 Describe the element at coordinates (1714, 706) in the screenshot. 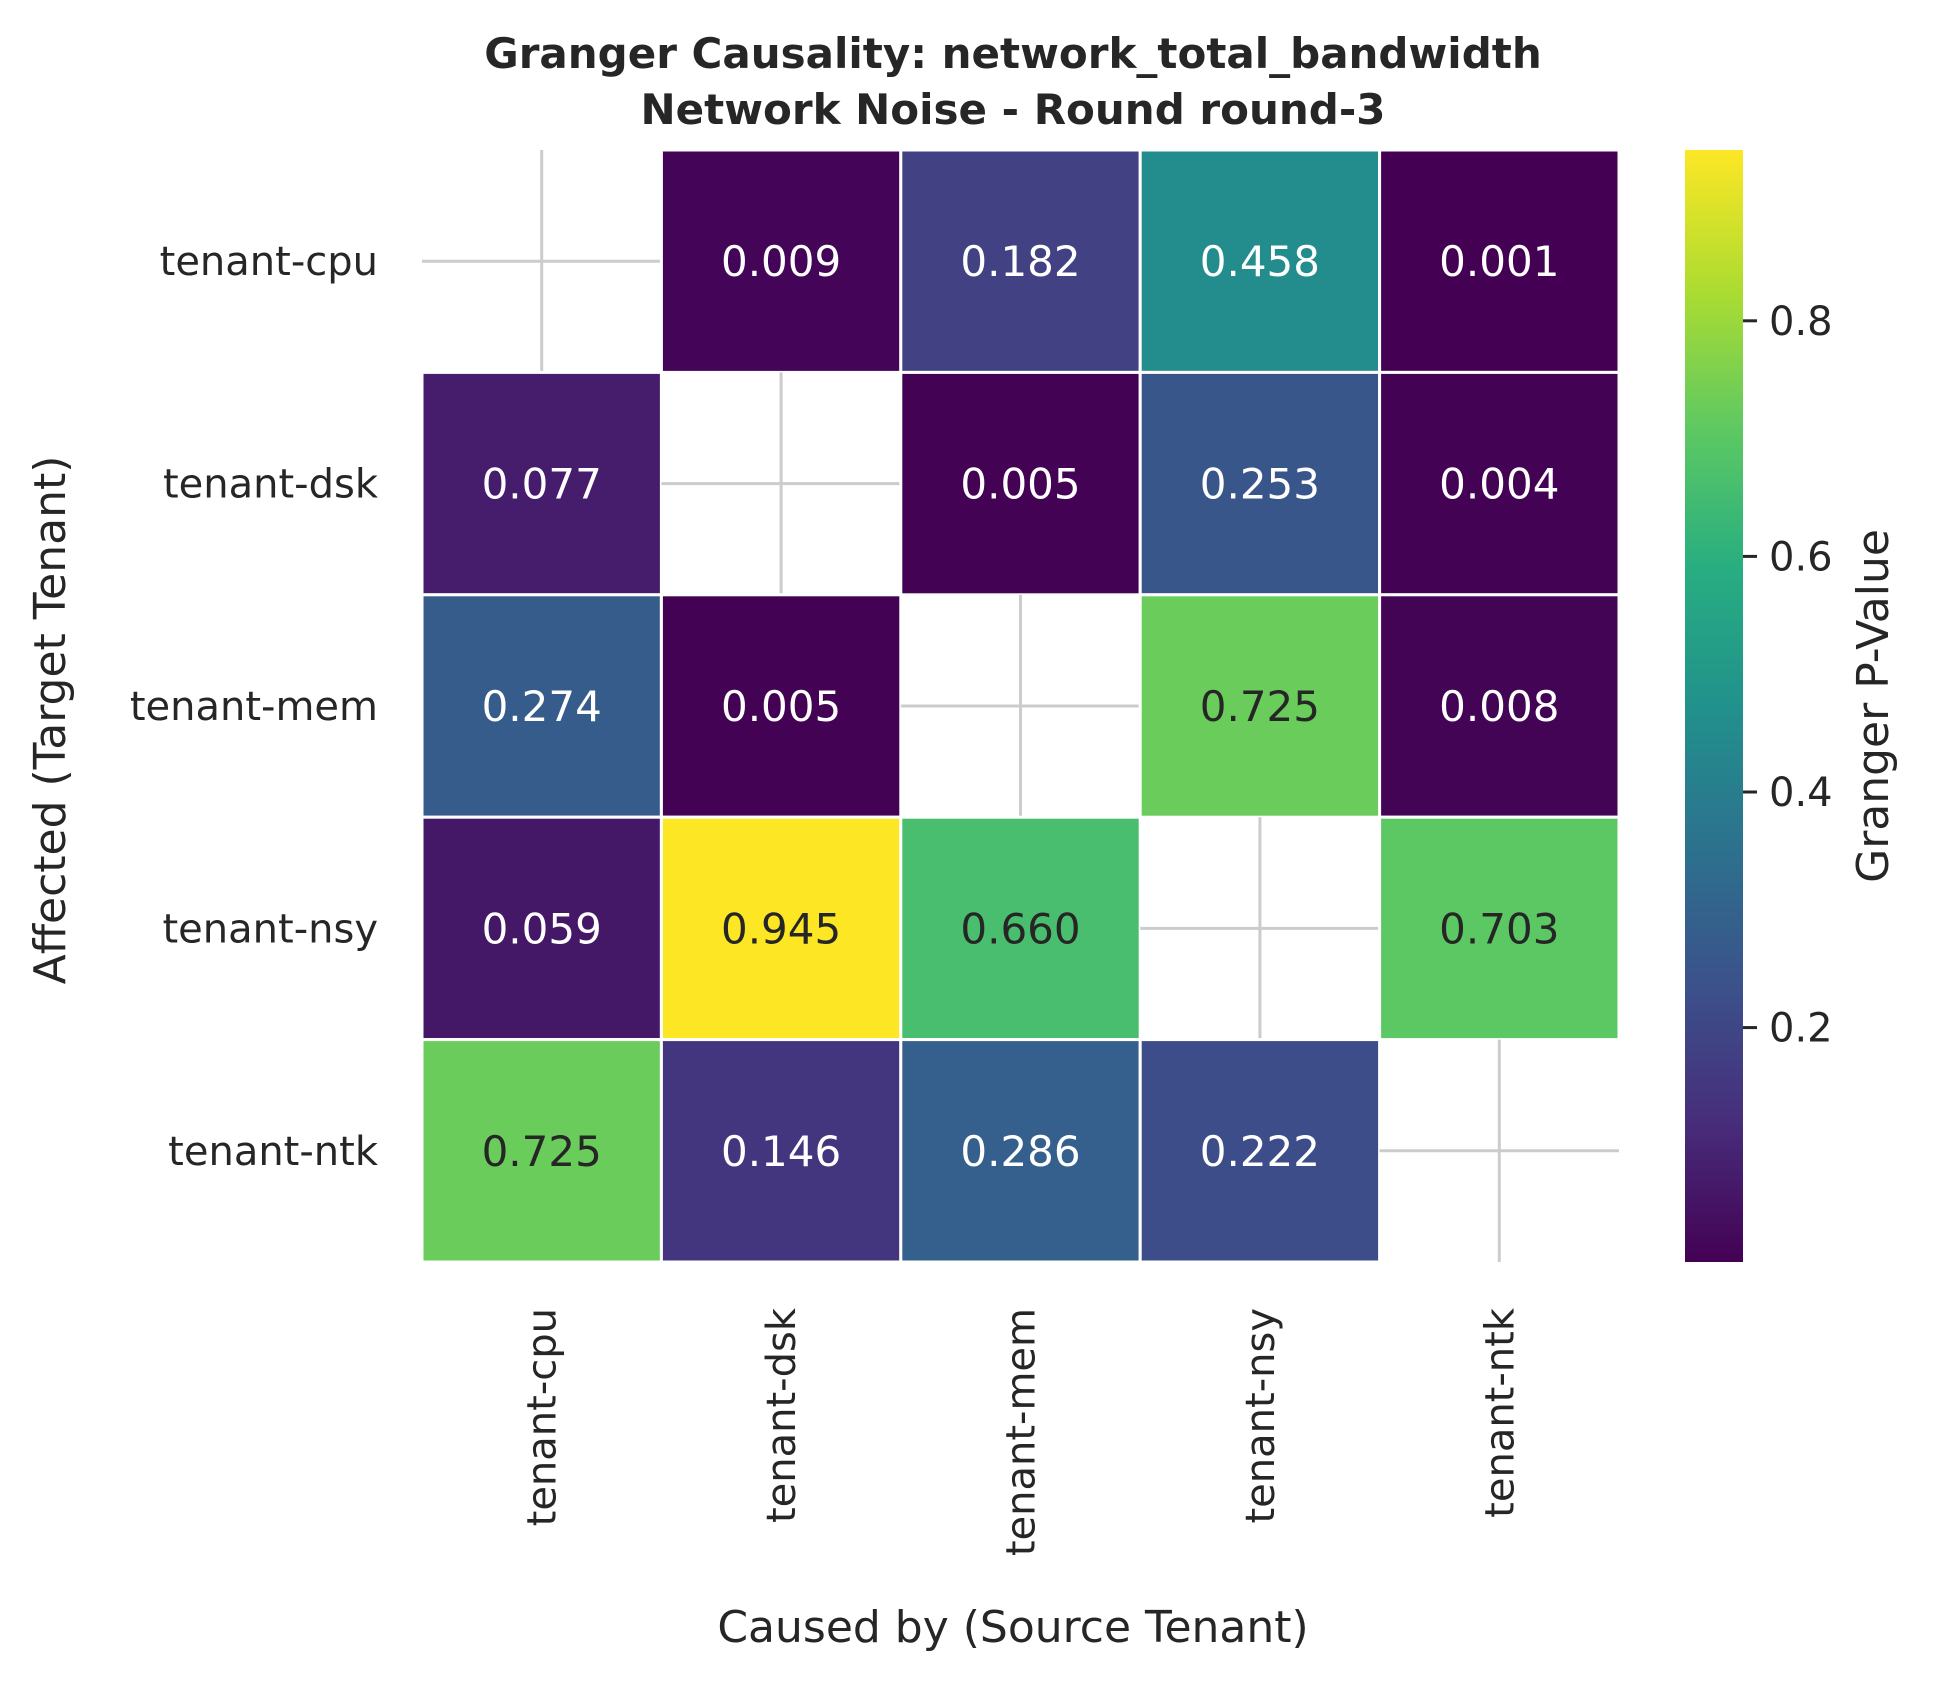

I see `colorbar` at that location.